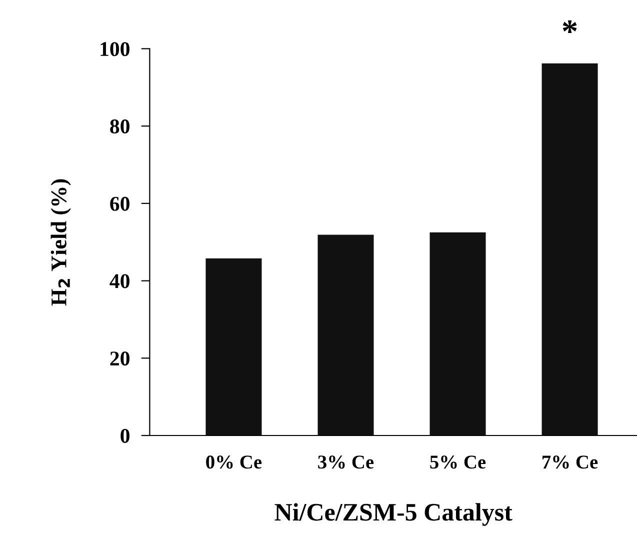 This screenshot has height=541, width=637. What do you see at coordinates (115, 49) in the screenshot?
I see `y-tick-label: 100` at bounding box center [115, 49].